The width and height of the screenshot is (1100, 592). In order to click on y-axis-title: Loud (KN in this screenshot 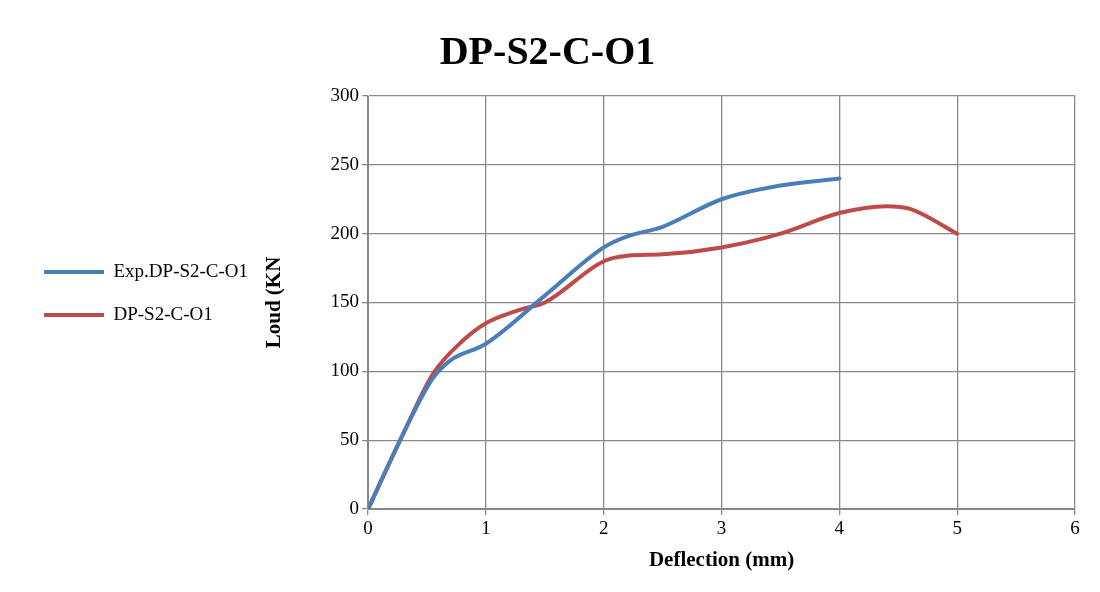, I will do `click(273, 302)`.